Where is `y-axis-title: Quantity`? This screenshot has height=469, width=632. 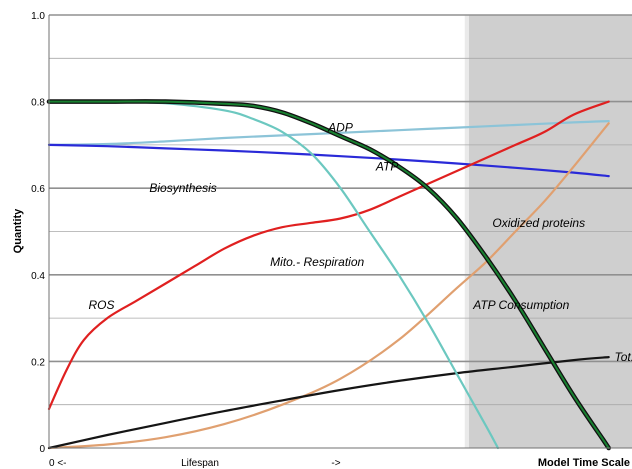 y-axis-title: Quantity is located at coordinates (18, 230).